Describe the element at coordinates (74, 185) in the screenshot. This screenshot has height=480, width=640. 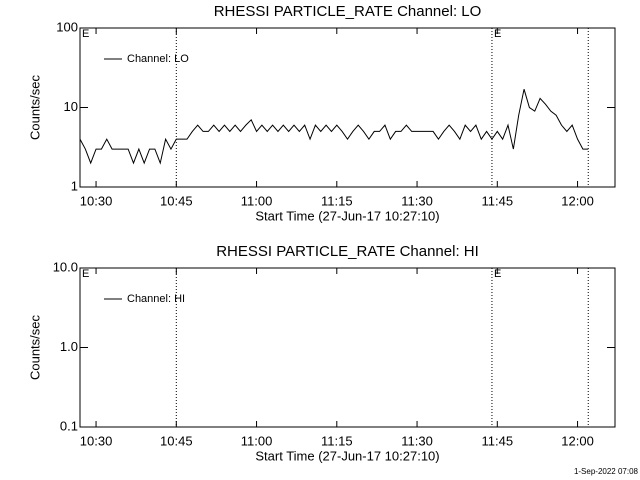
I see `y-tick-label: 1` at that location.